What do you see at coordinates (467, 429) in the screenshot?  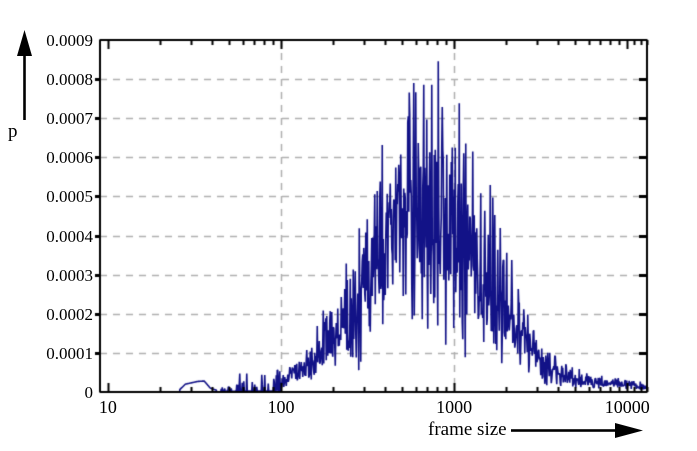 I see `x-axis-label: frame size` at bounding box center [467, 429].